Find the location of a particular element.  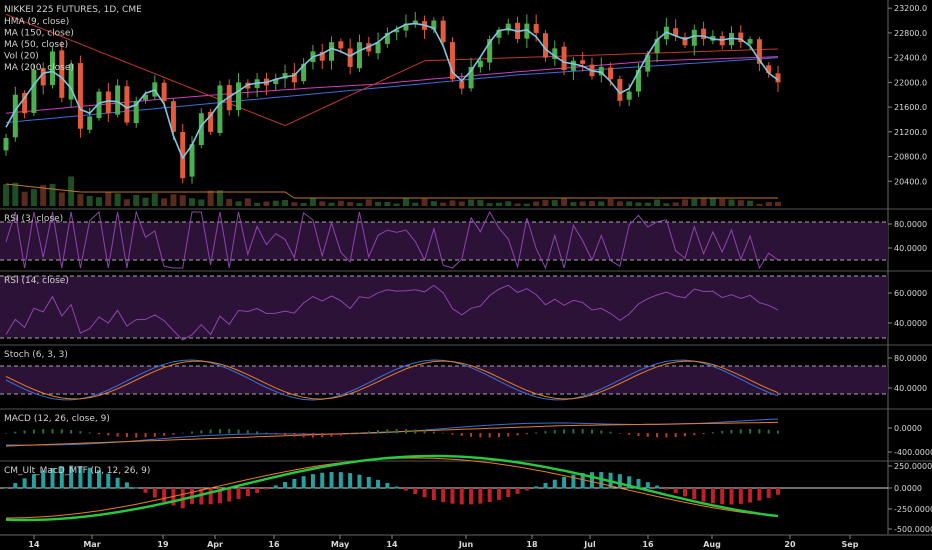

rsi3-line is located at coordinates (392, 240).